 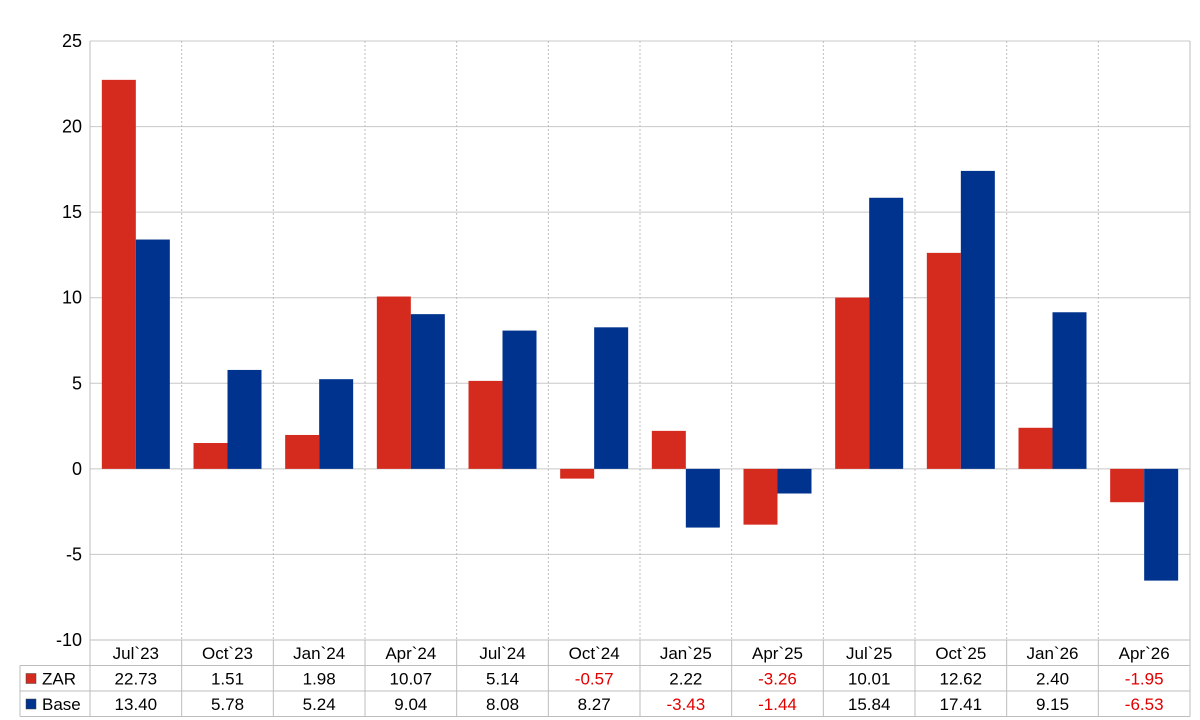 I want to click on y-tick-label: -10, so click(x=69, y=640).